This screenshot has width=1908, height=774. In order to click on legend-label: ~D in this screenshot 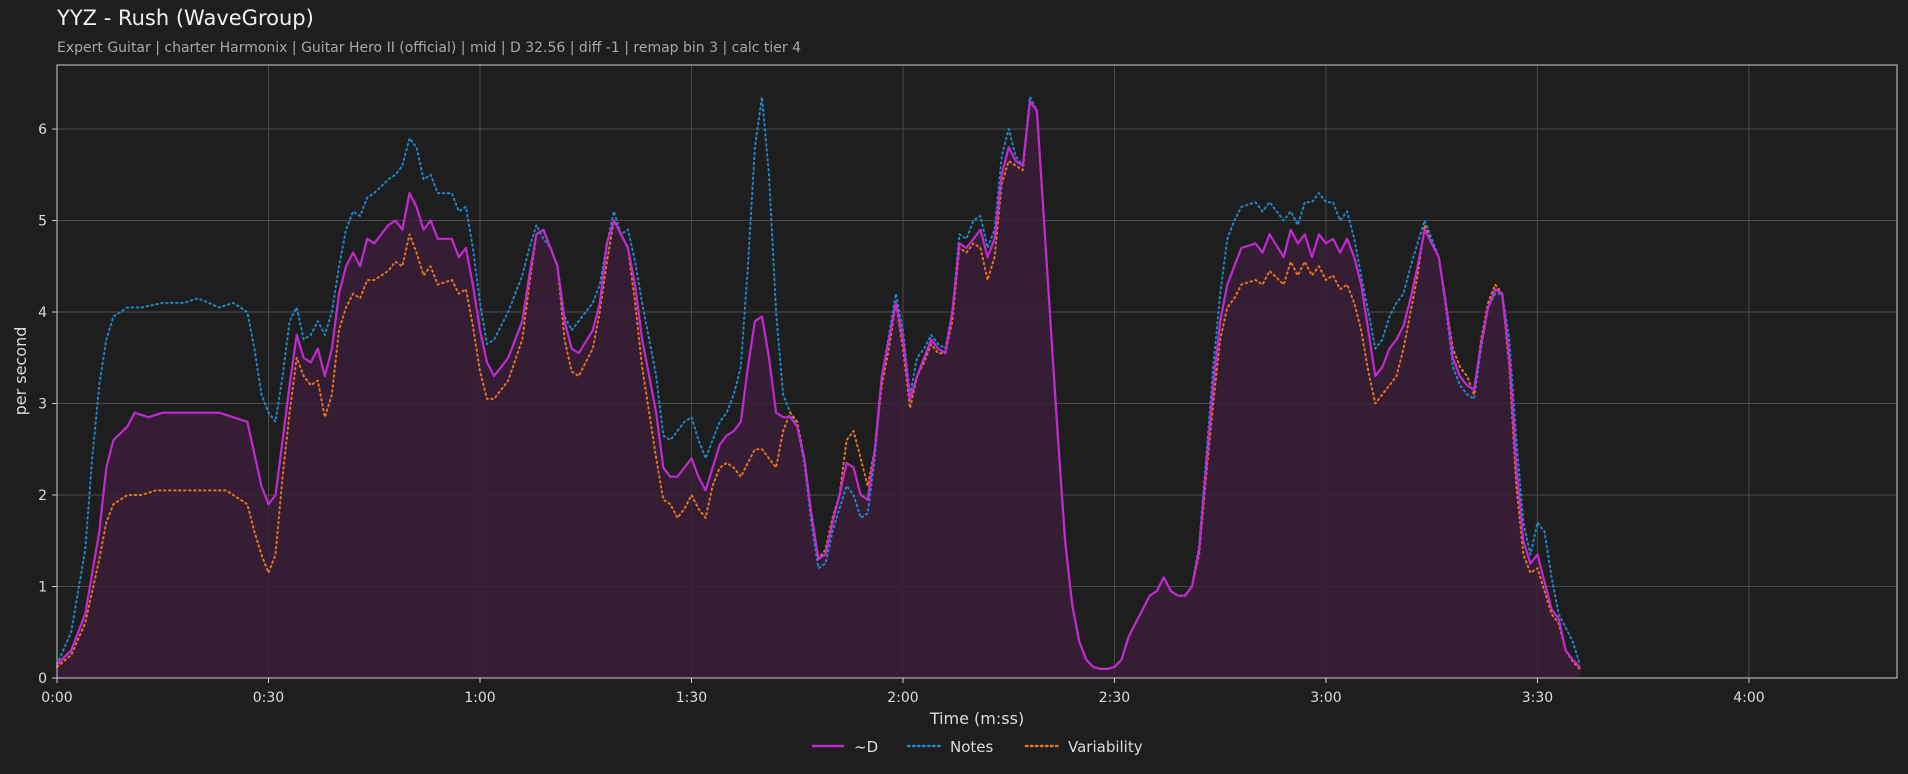, I will do `click(866, 747)`.